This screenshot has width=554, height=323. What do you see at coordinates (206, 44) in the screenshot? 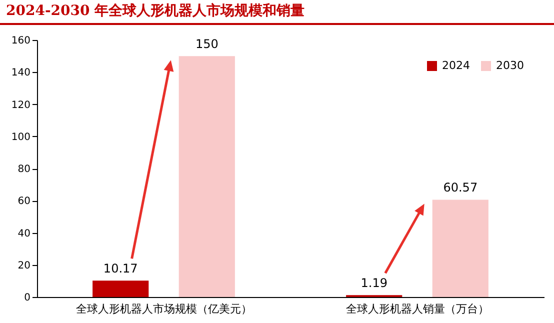
I see `data-label: 150` at bounding box center [206, 44].